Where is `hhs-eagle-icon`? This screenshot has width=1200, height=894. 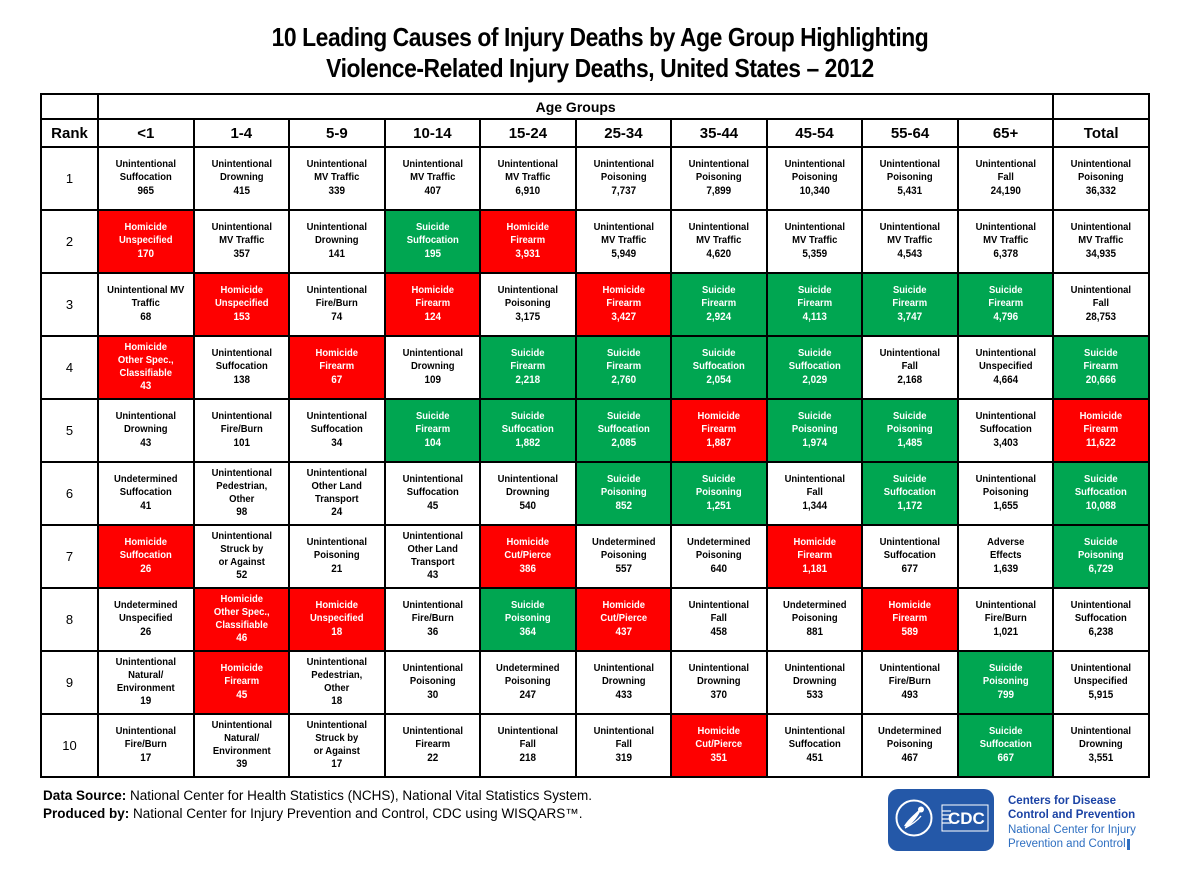 hhs-eagle-icon is located at coordinates (914, 820).